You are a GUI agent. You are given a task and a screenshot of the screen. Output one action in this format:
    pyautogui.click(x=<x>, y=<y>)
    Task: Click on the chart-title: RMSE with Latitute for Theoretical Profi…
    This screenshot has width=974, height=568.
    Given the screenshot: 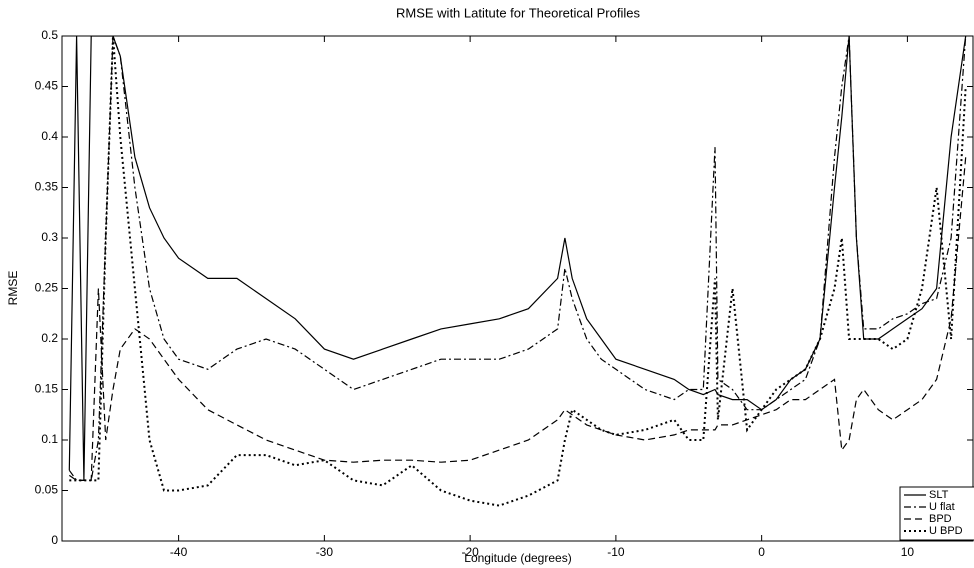 What is the action you would take?
    pyautogui.click(x=518, y=12)
    